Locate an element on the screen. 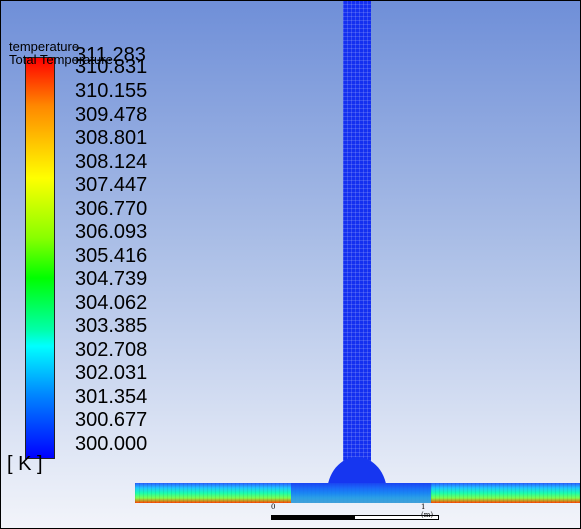  scale-bar-white is located at coordinates (396, 517).